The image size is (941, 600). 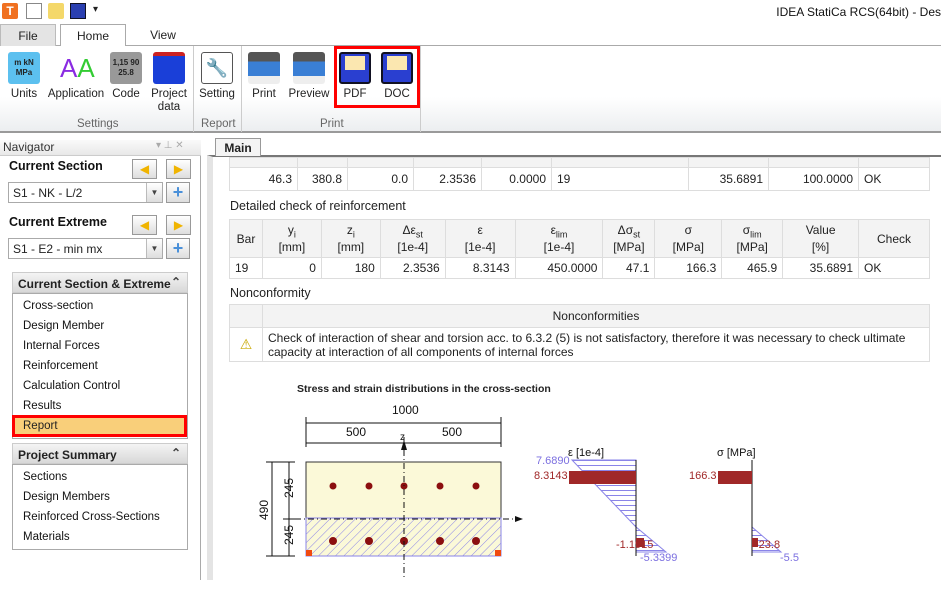 I want to click on preview-button: Preview, so click(x=309, y=76).